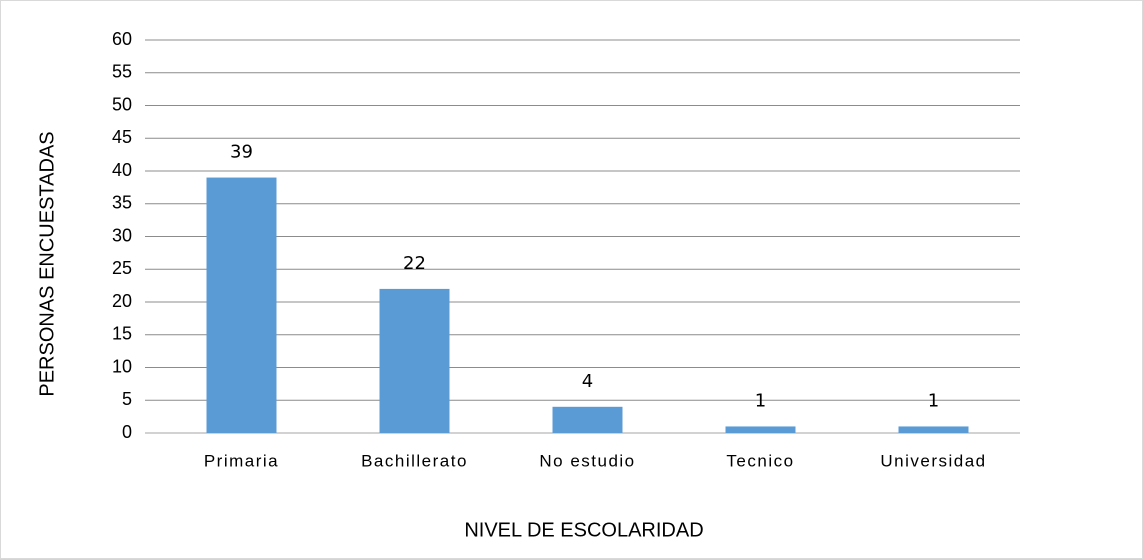  I want to click on y-tick-label: 50, so click(122, 104).